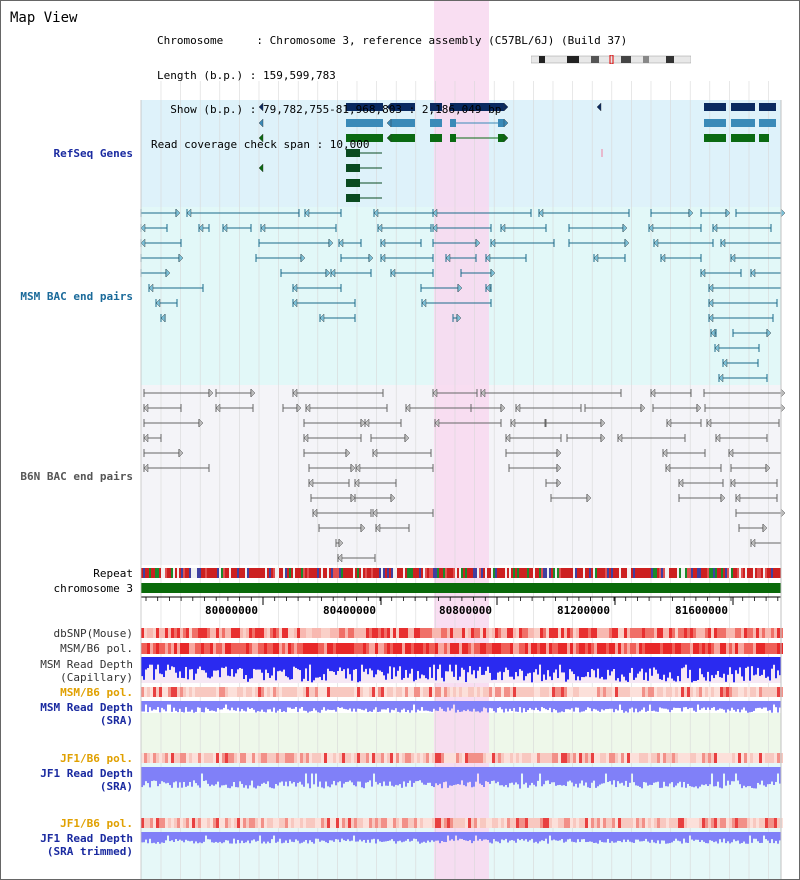 This screenshot has height=880, width=800. What do you see at coordinates (76, 296) in the screenshot?
I see `track-label-msm-bac: MSM BAC end pairs` at bounding box center [76, 296].